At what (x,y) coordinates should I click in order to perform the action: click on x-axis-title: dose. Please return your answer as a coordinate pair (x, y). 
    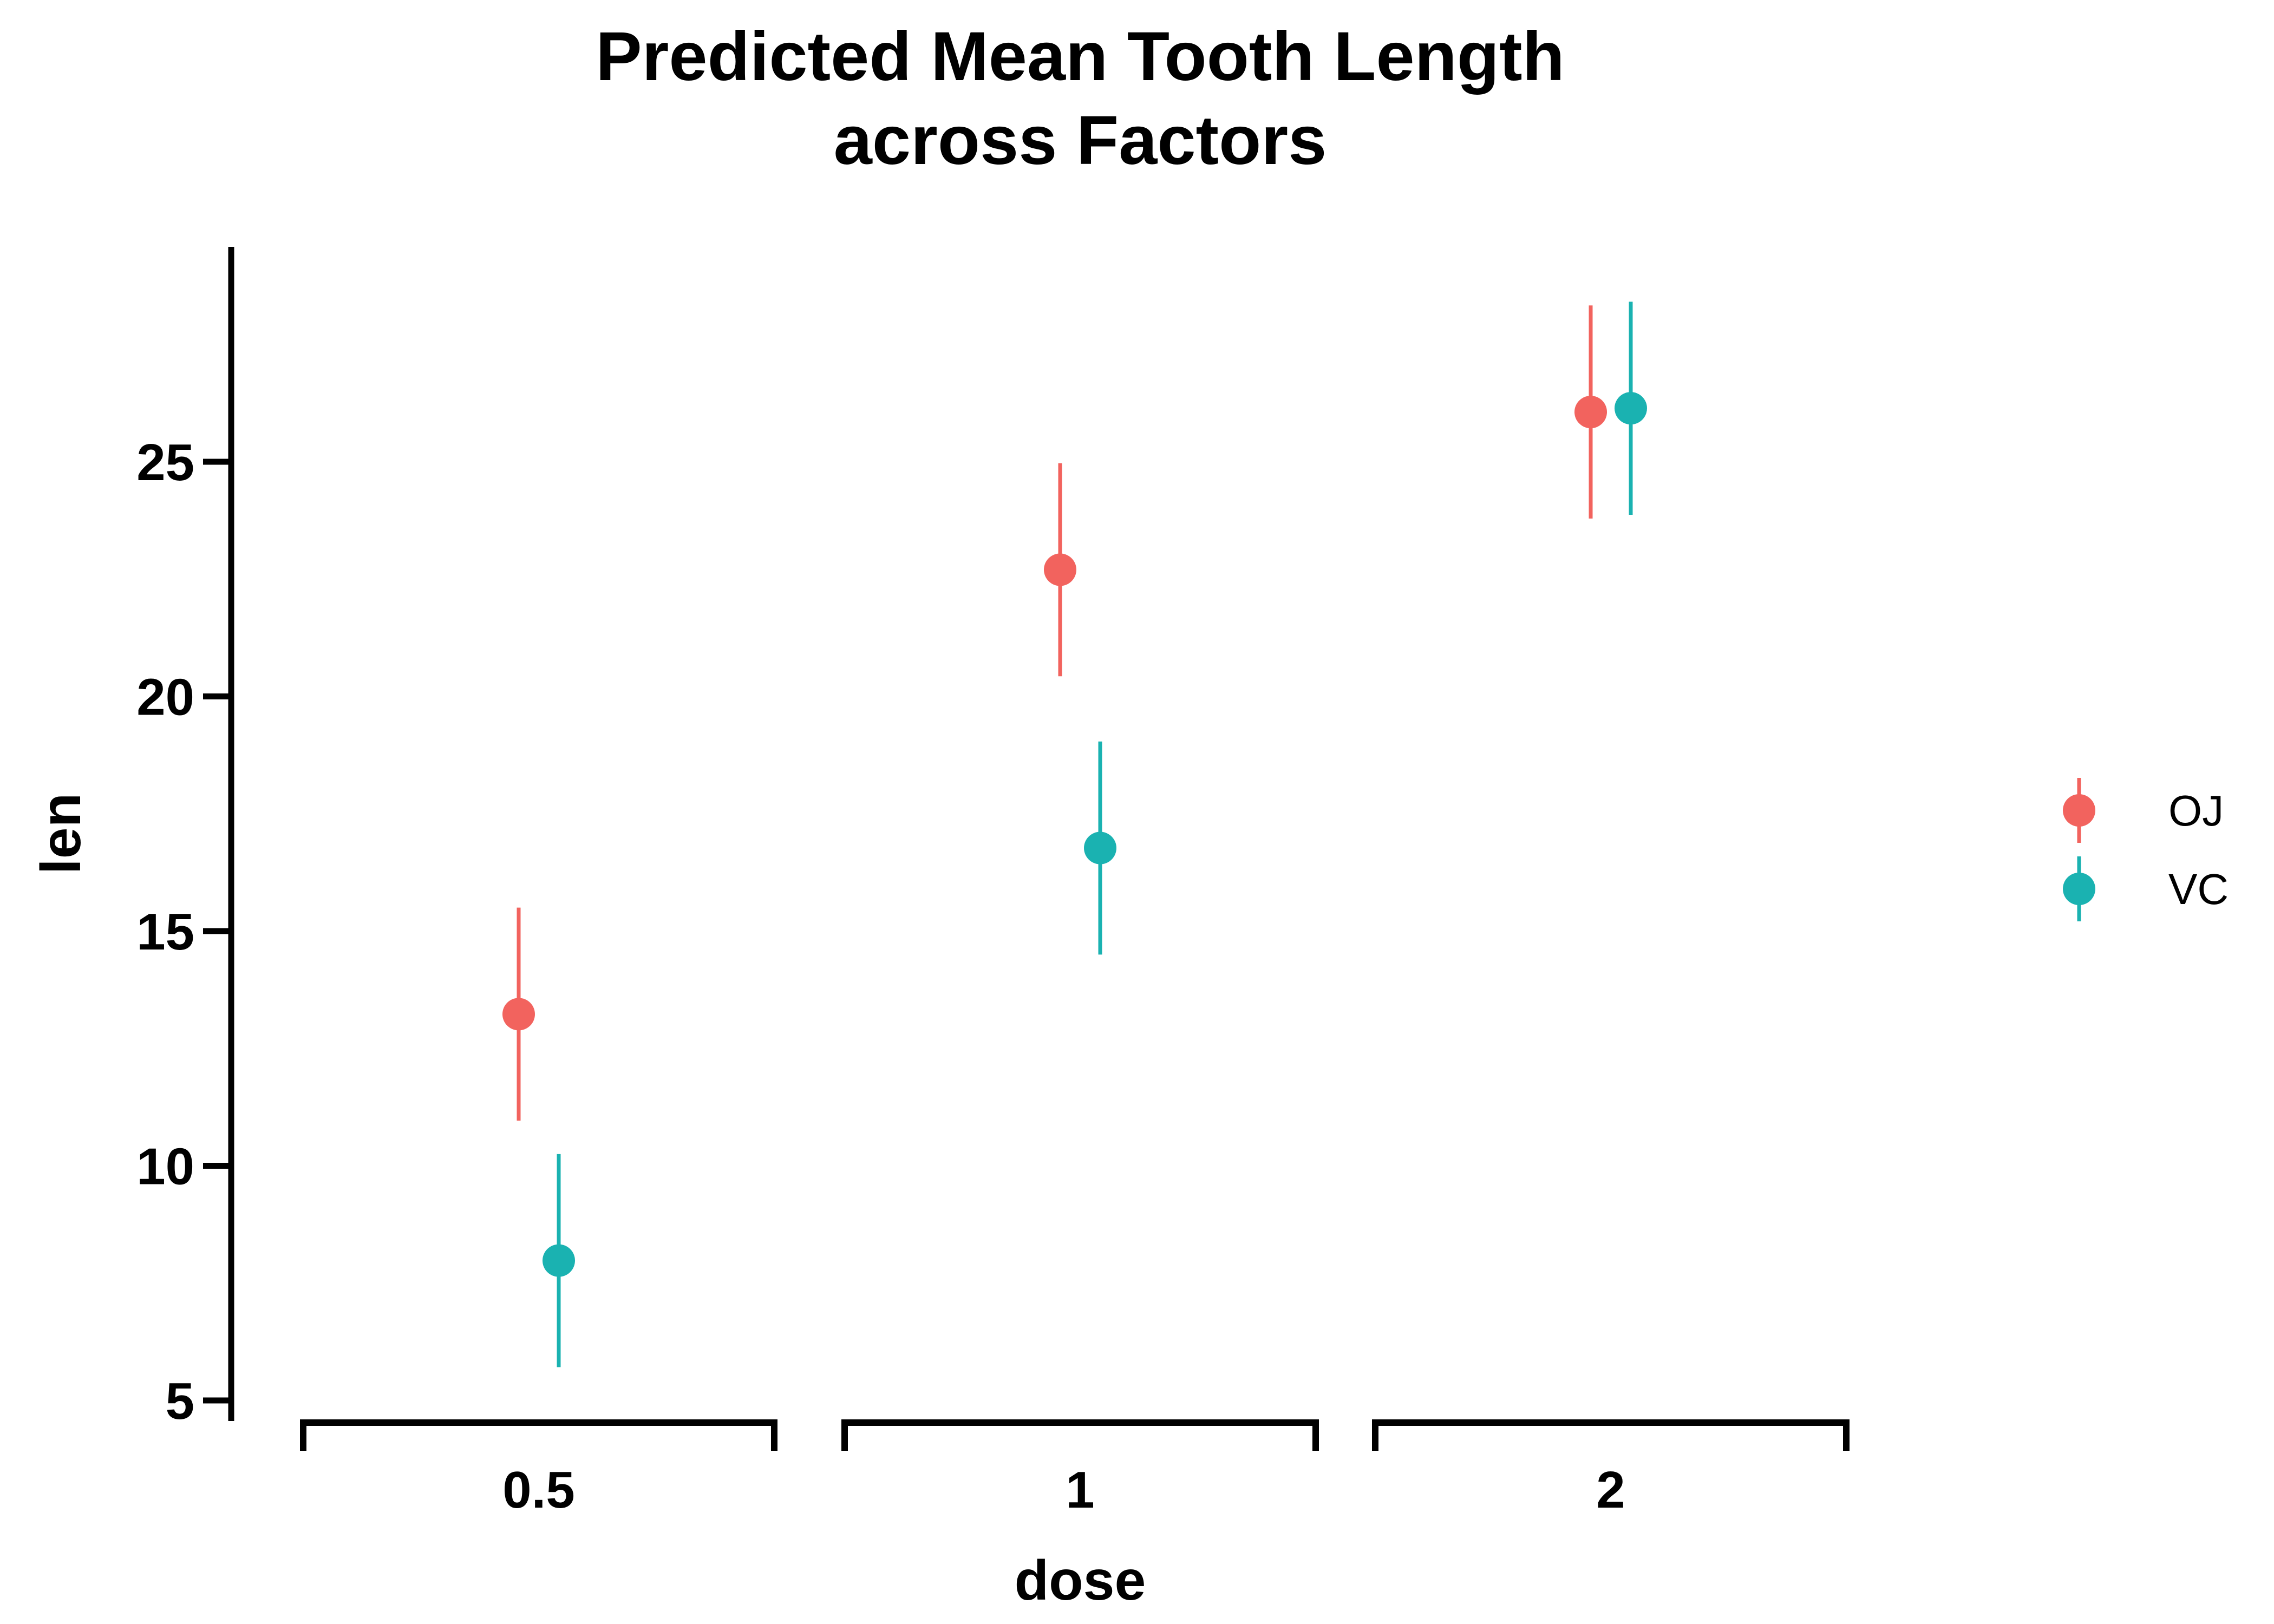
    Looking at the image, I should click on (1081, 1580).